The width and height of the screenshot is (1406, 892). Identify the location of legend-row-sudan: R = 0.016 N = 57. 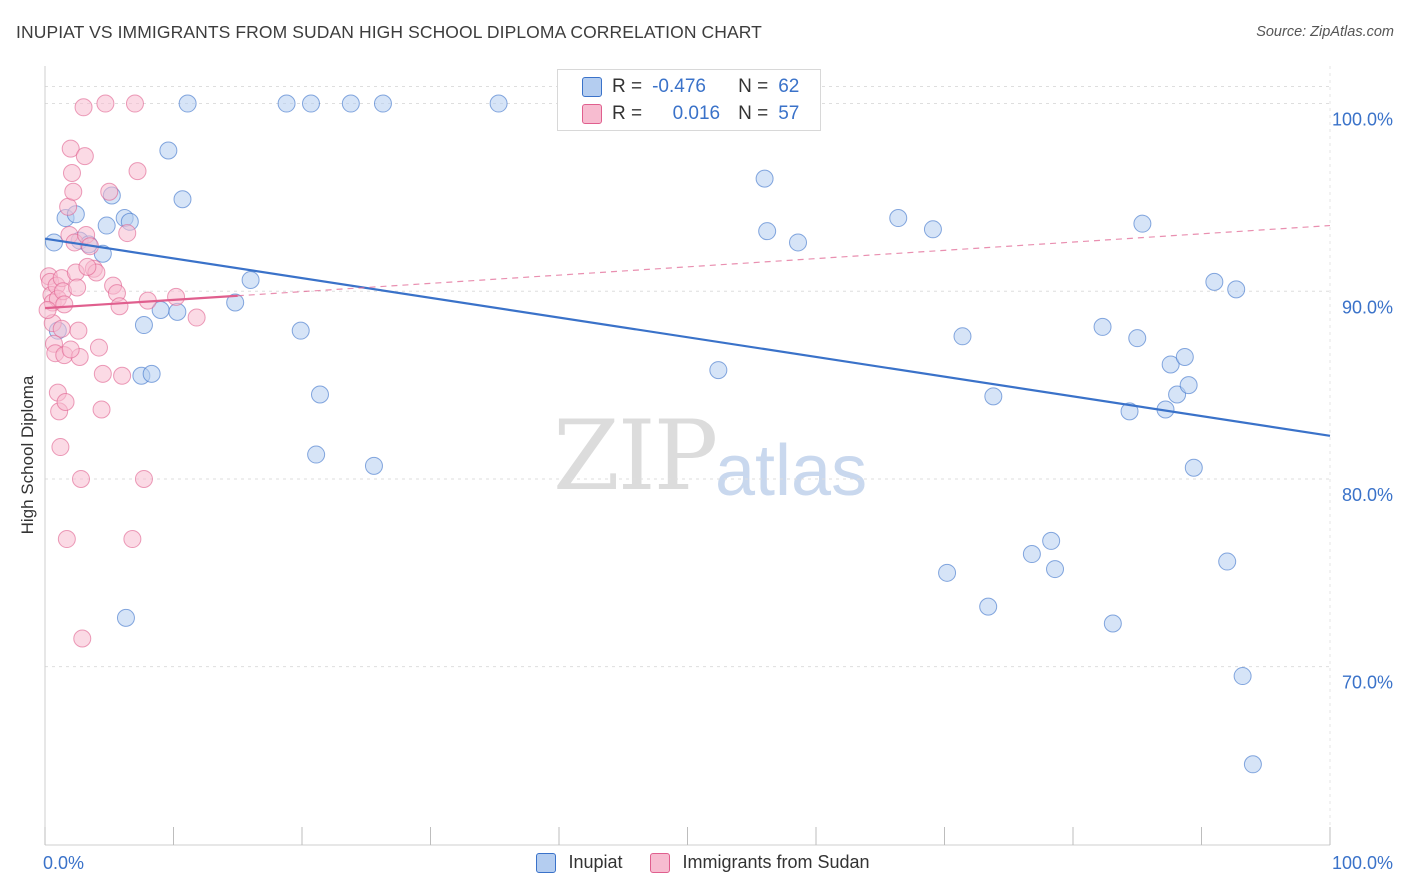
(690, 114).